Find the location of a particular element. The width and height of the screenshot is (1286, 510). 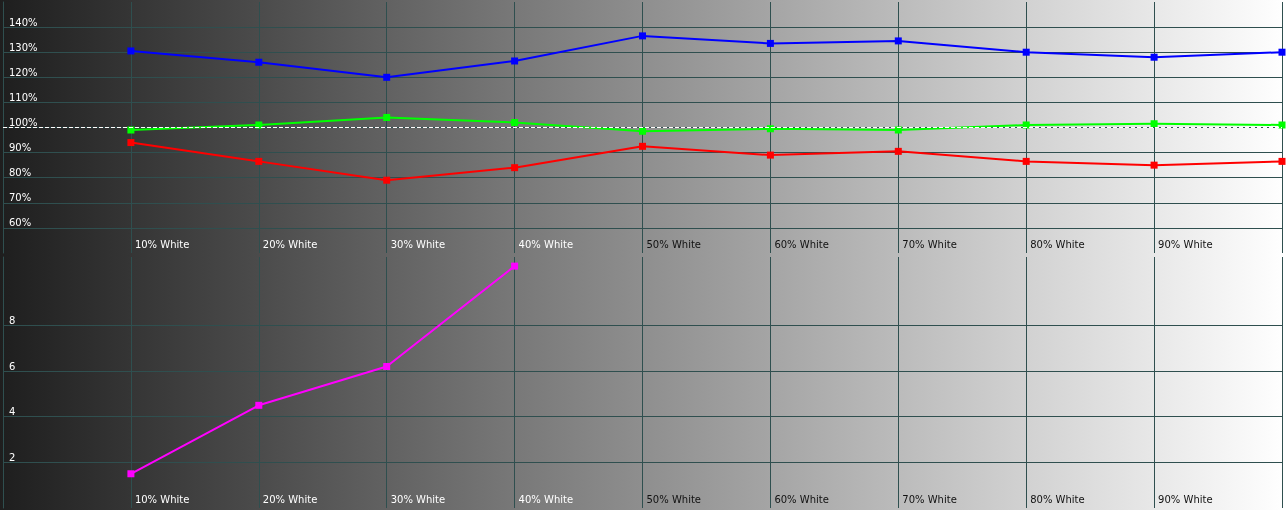

y-tick-label: 4 is located at coordinates (12, 412).